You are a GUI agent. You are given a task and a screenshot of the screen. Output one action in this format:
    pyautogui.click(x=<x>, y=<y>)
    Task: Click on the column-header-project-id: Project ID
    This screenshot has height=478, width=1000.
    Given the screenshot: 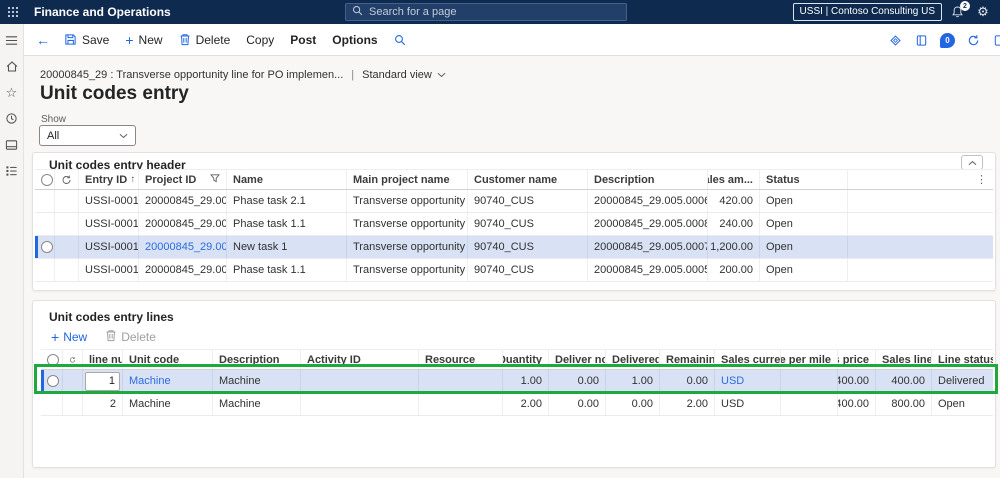 What is the action you would take?
    pyautogui.click(x=183, y=179)
    